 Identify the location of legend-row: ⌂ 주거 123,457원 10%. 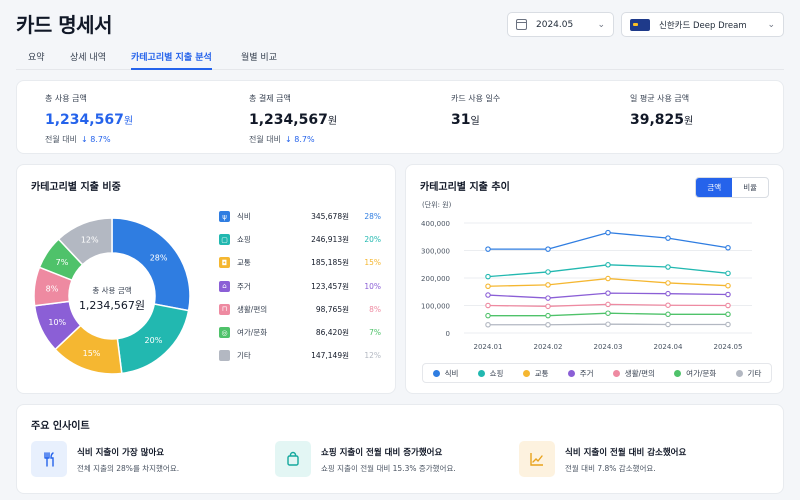
(302, 286).